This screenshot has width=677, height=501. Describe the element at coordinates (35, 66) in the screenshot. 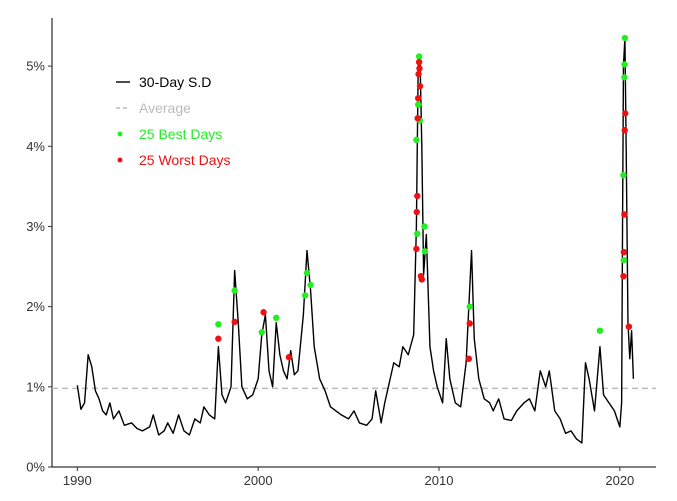

I see `y-tick-label: 5%` at that location.